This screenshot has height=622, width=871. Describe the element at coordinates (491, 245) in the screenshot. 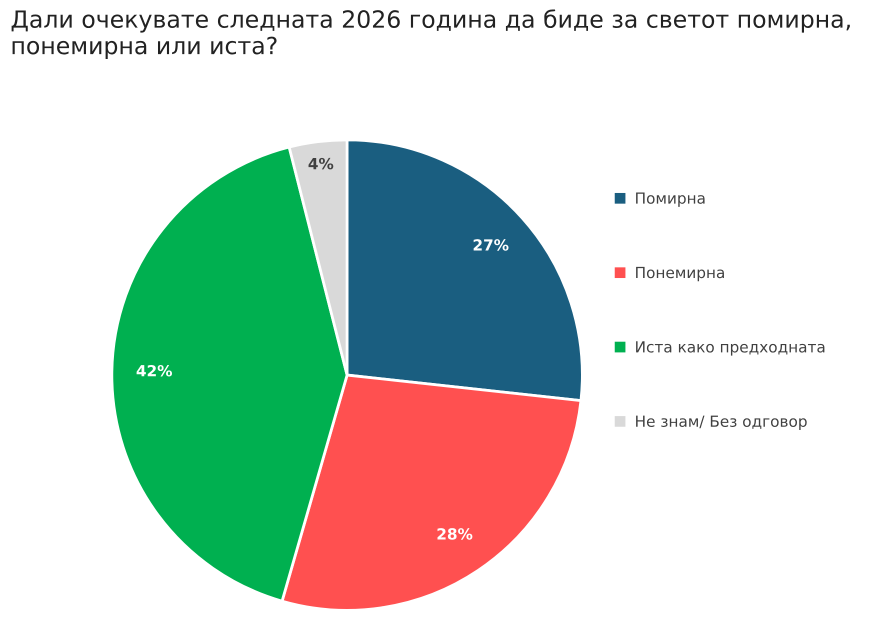

I see `data-label: 27%` at that location.